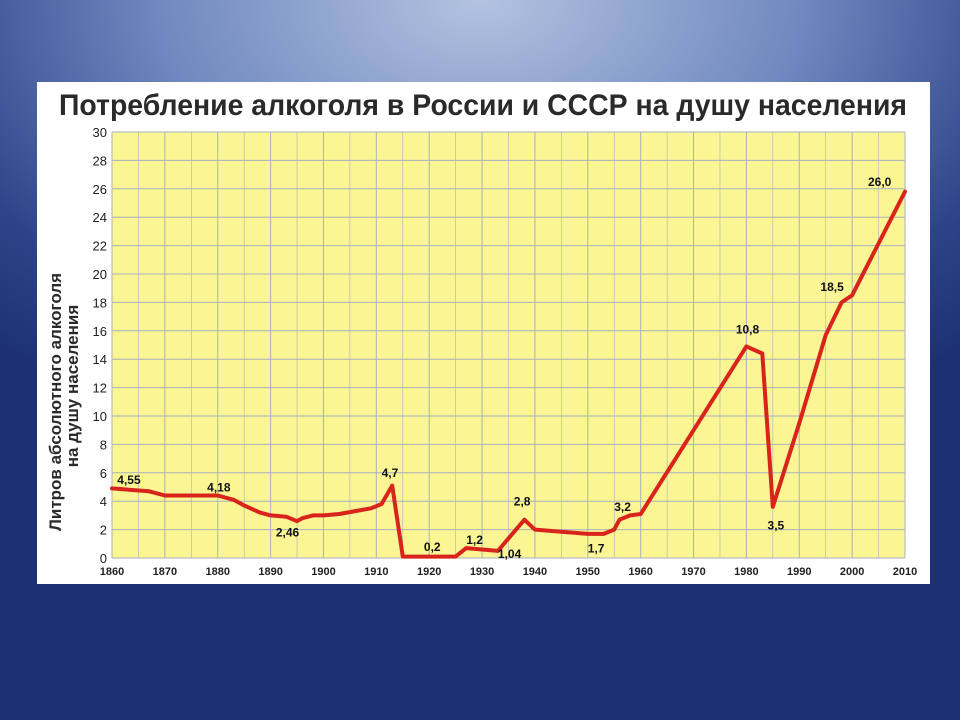 The width and height of the screenshot is (960, 720). Describe the element at coordinates (522, 501) in the screenshot. I see `data-label: 2,8` at that location.